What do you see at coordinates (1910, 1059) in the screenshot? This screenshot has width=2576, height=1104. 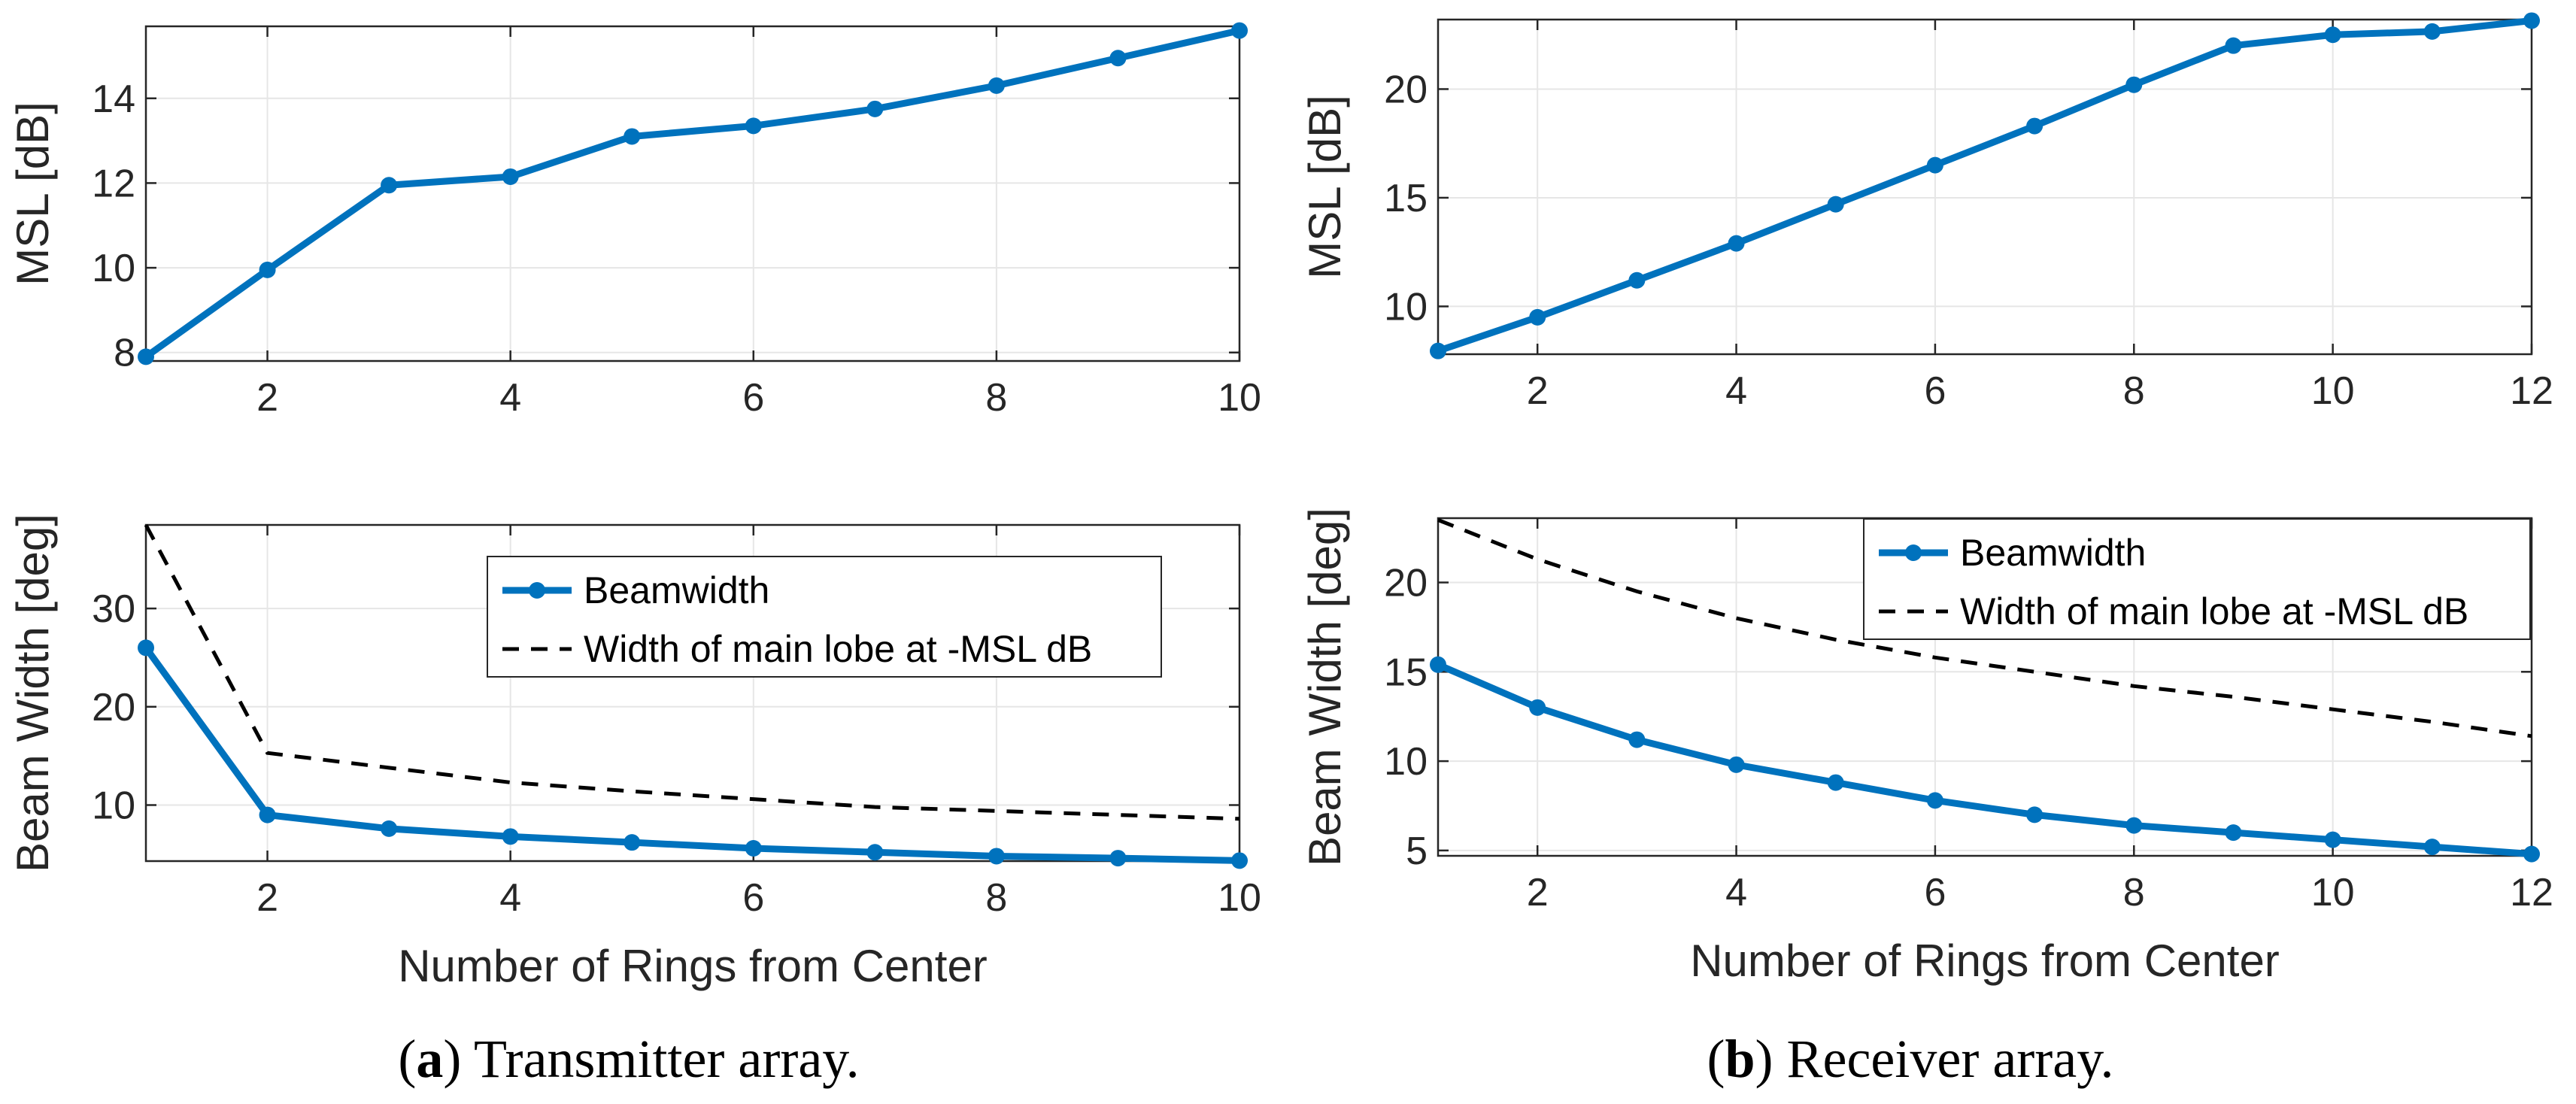 I see `caption-b: (b) Receiver array.` at bounding box center [1910, 1059].